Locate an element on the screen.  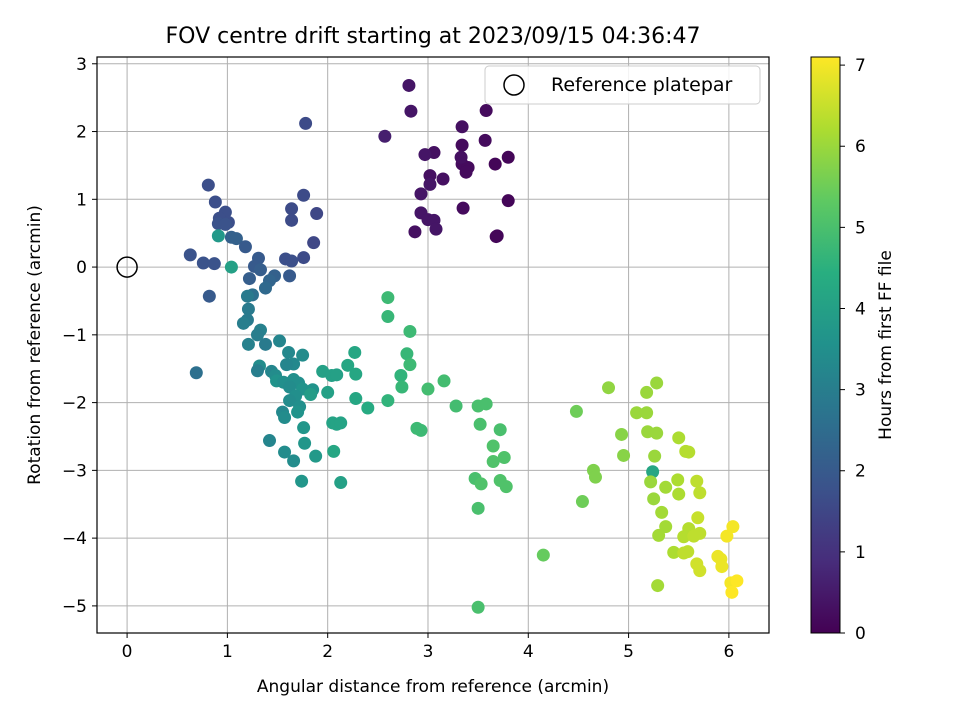
x-axis-label: Angular distance from reference (arcmin) is located at coordinates (433, 687).